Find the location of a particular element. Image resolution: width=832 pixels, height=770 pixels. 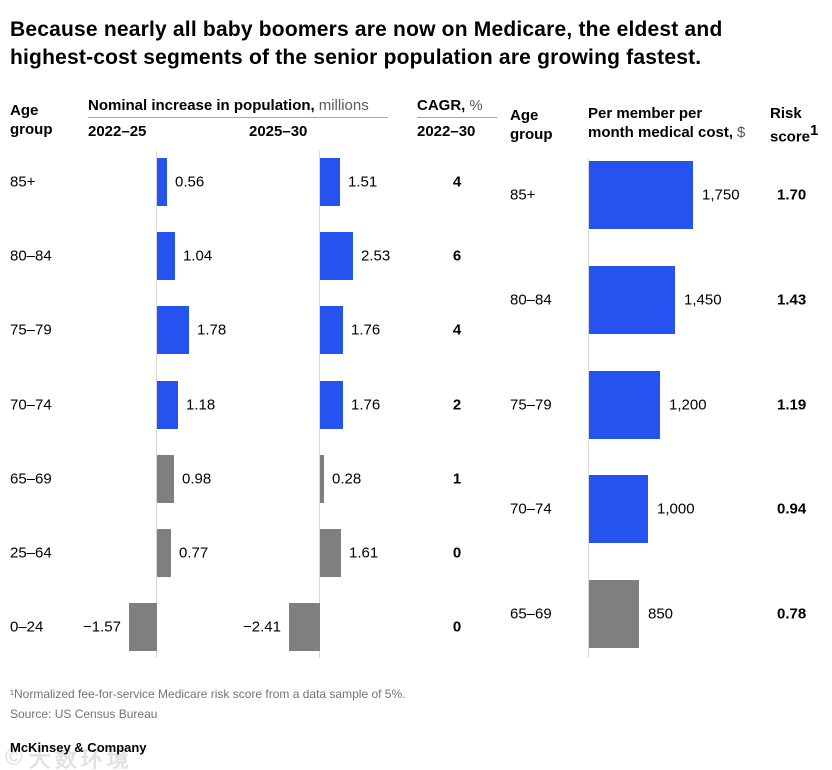

watermark-text: 大数环境 is located at coordinates (80, 758).